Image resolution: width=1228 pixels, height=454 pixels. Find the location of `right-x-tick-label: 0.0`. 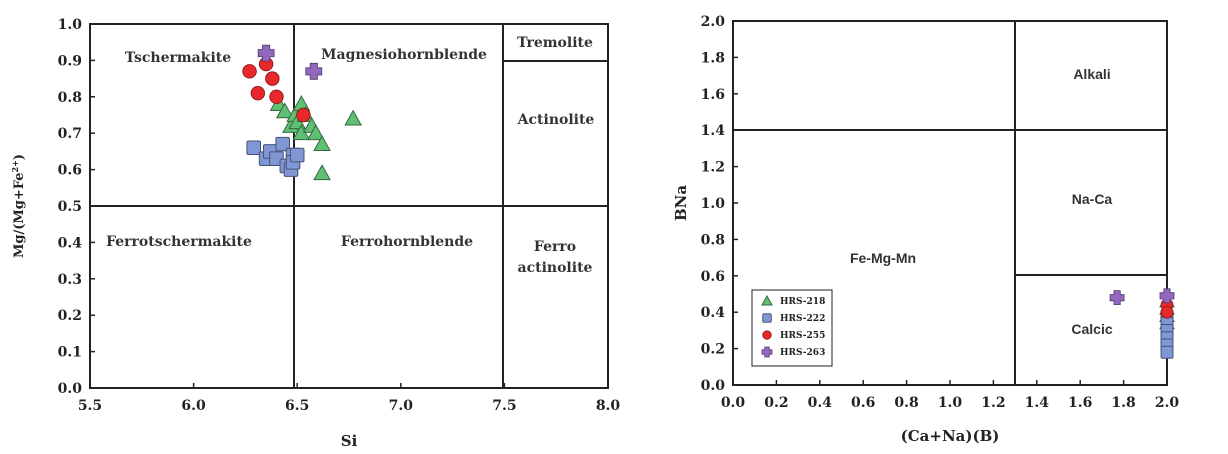

right-x-tick-label: 0.0 is located at coordinates (733, 403).